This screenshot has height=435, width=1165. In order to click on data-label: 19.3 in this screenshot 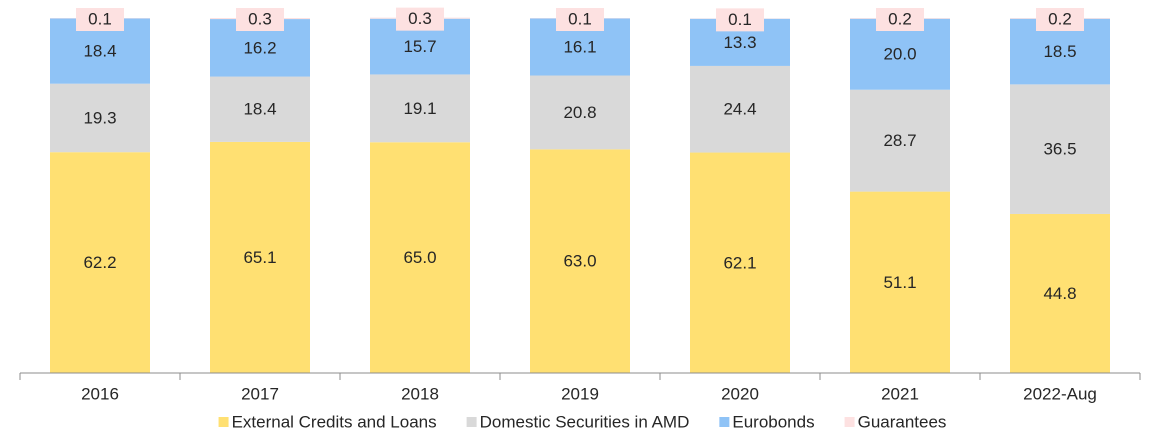, I will do `click(99, 117)`.